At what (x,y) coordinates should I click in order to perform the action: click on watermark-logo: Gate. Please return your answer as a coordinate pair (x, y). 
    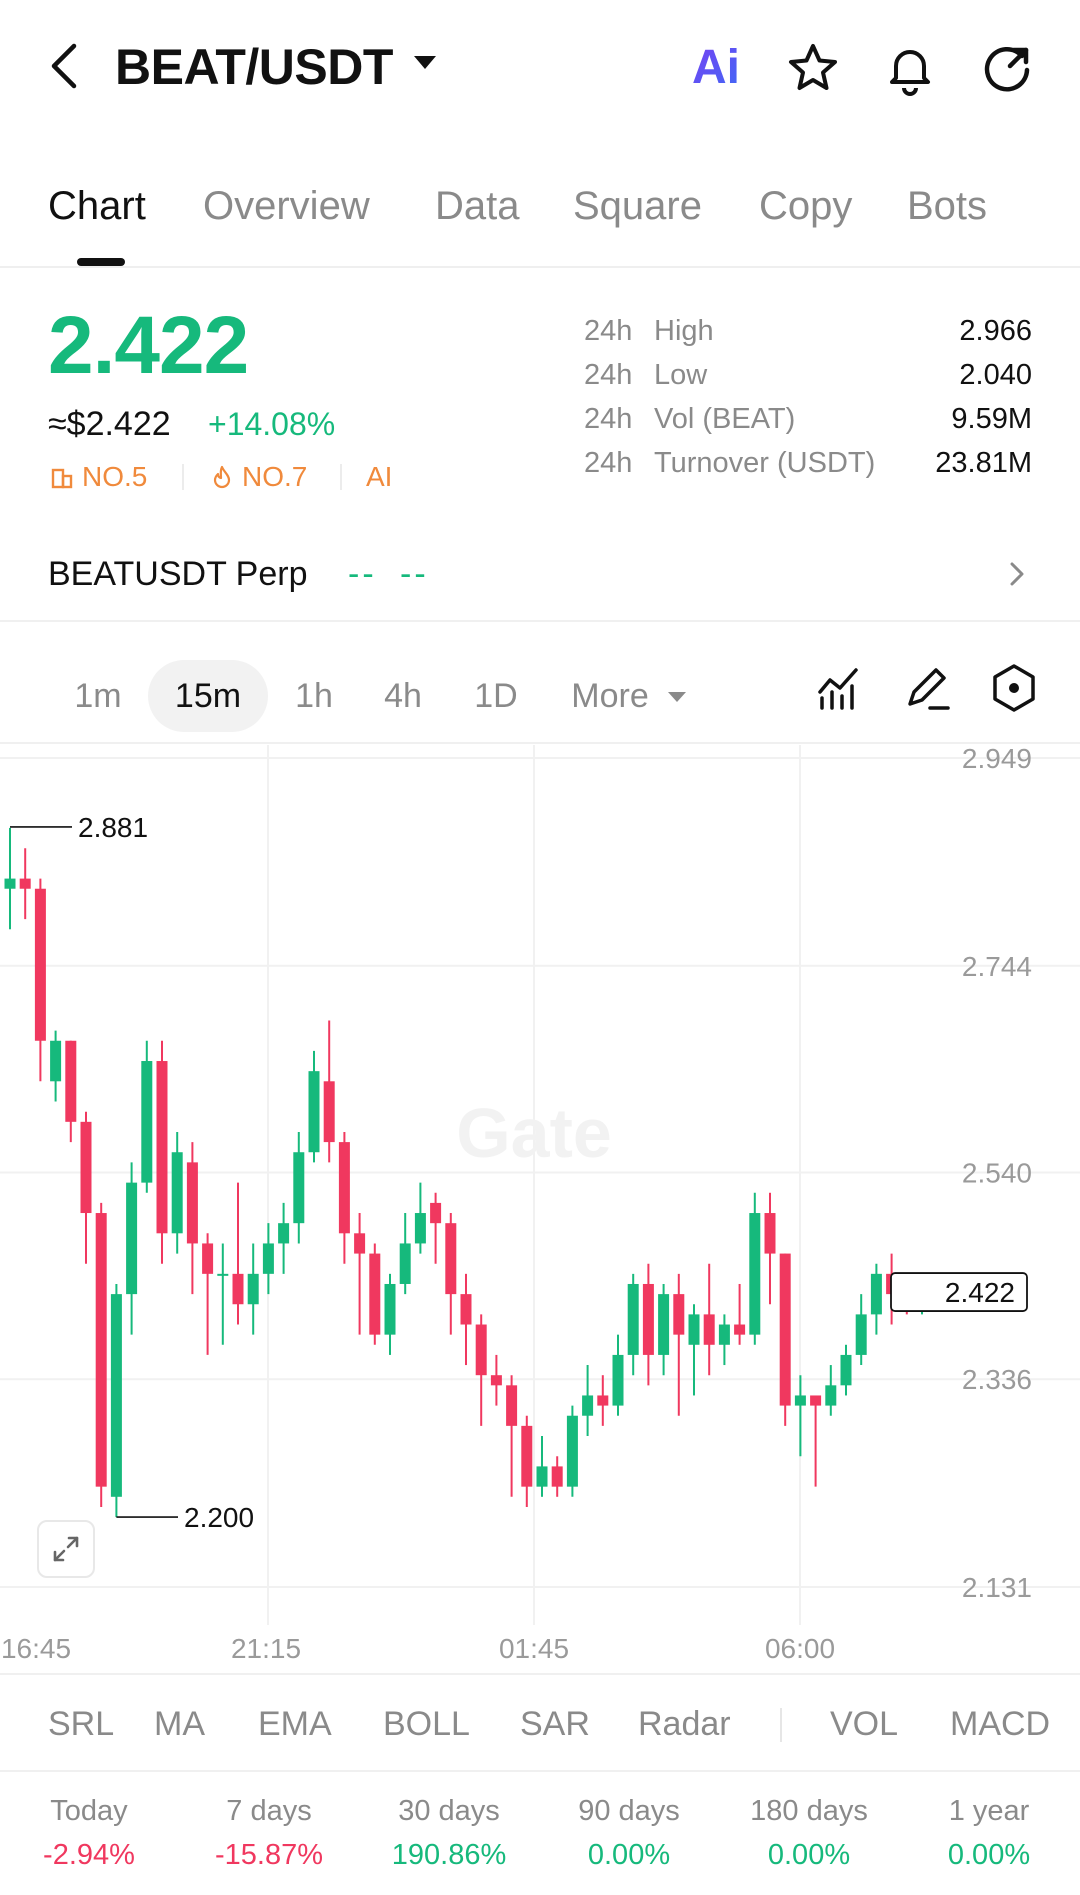
    Looking at the image, I should click on (534, 1133).